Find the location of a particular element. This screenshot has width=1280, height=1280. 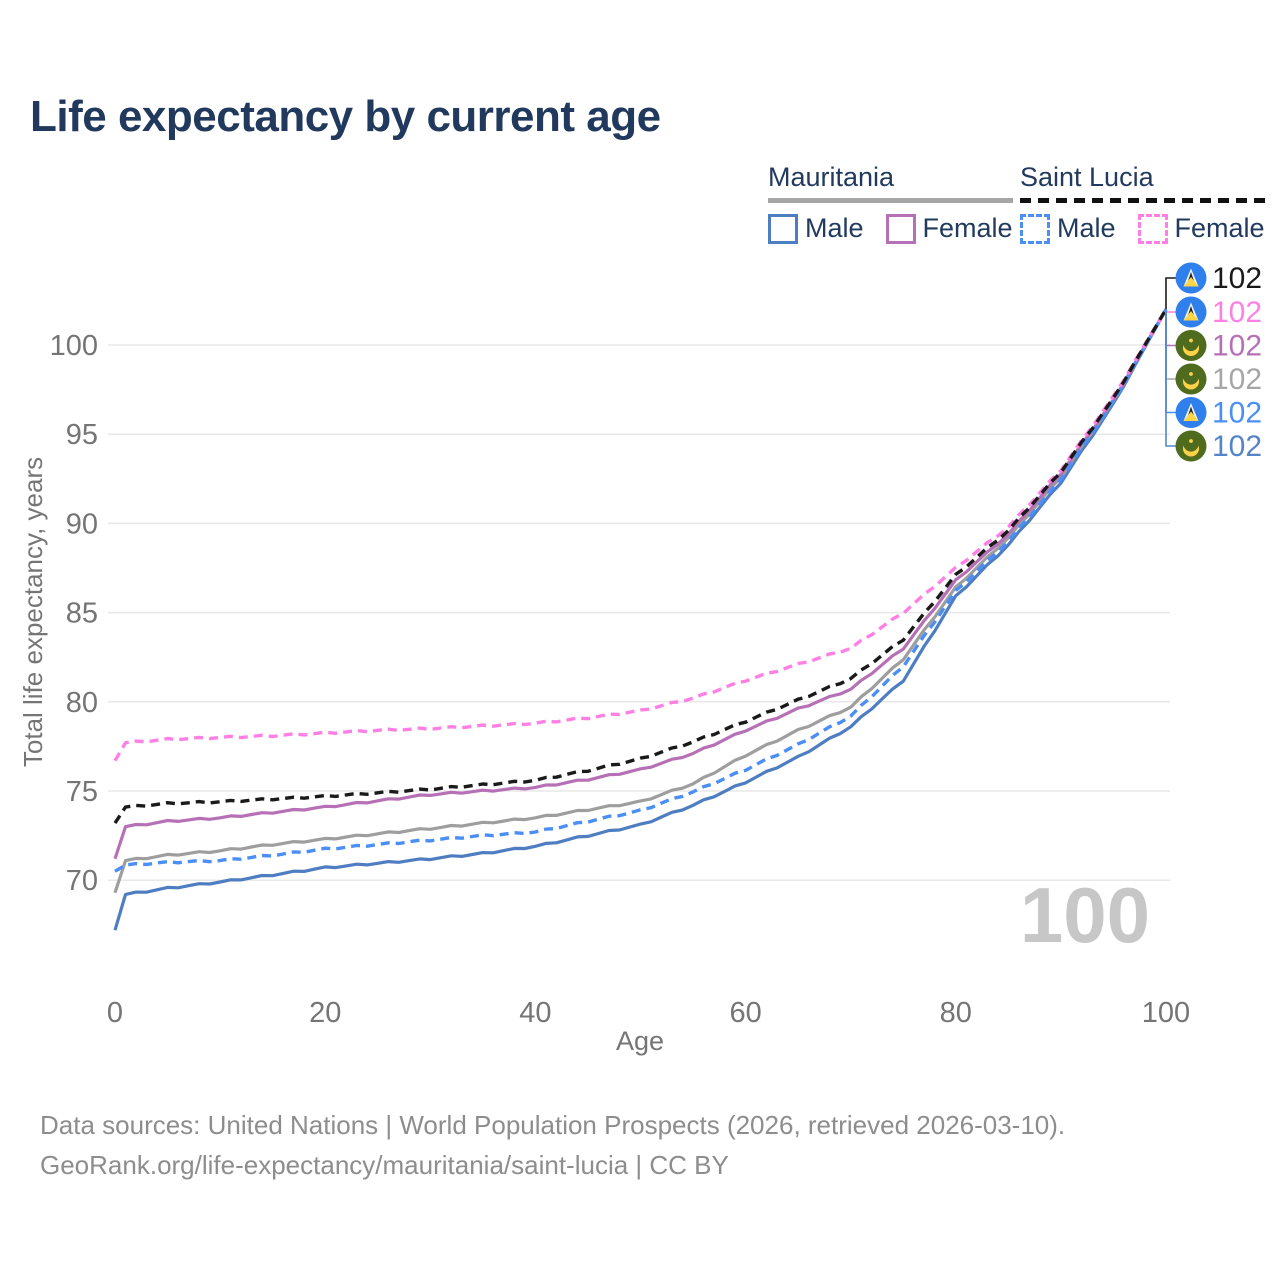

legend-group-saint-lucia: Saint Lucia Male Female is located at coordinates (1142, 203).